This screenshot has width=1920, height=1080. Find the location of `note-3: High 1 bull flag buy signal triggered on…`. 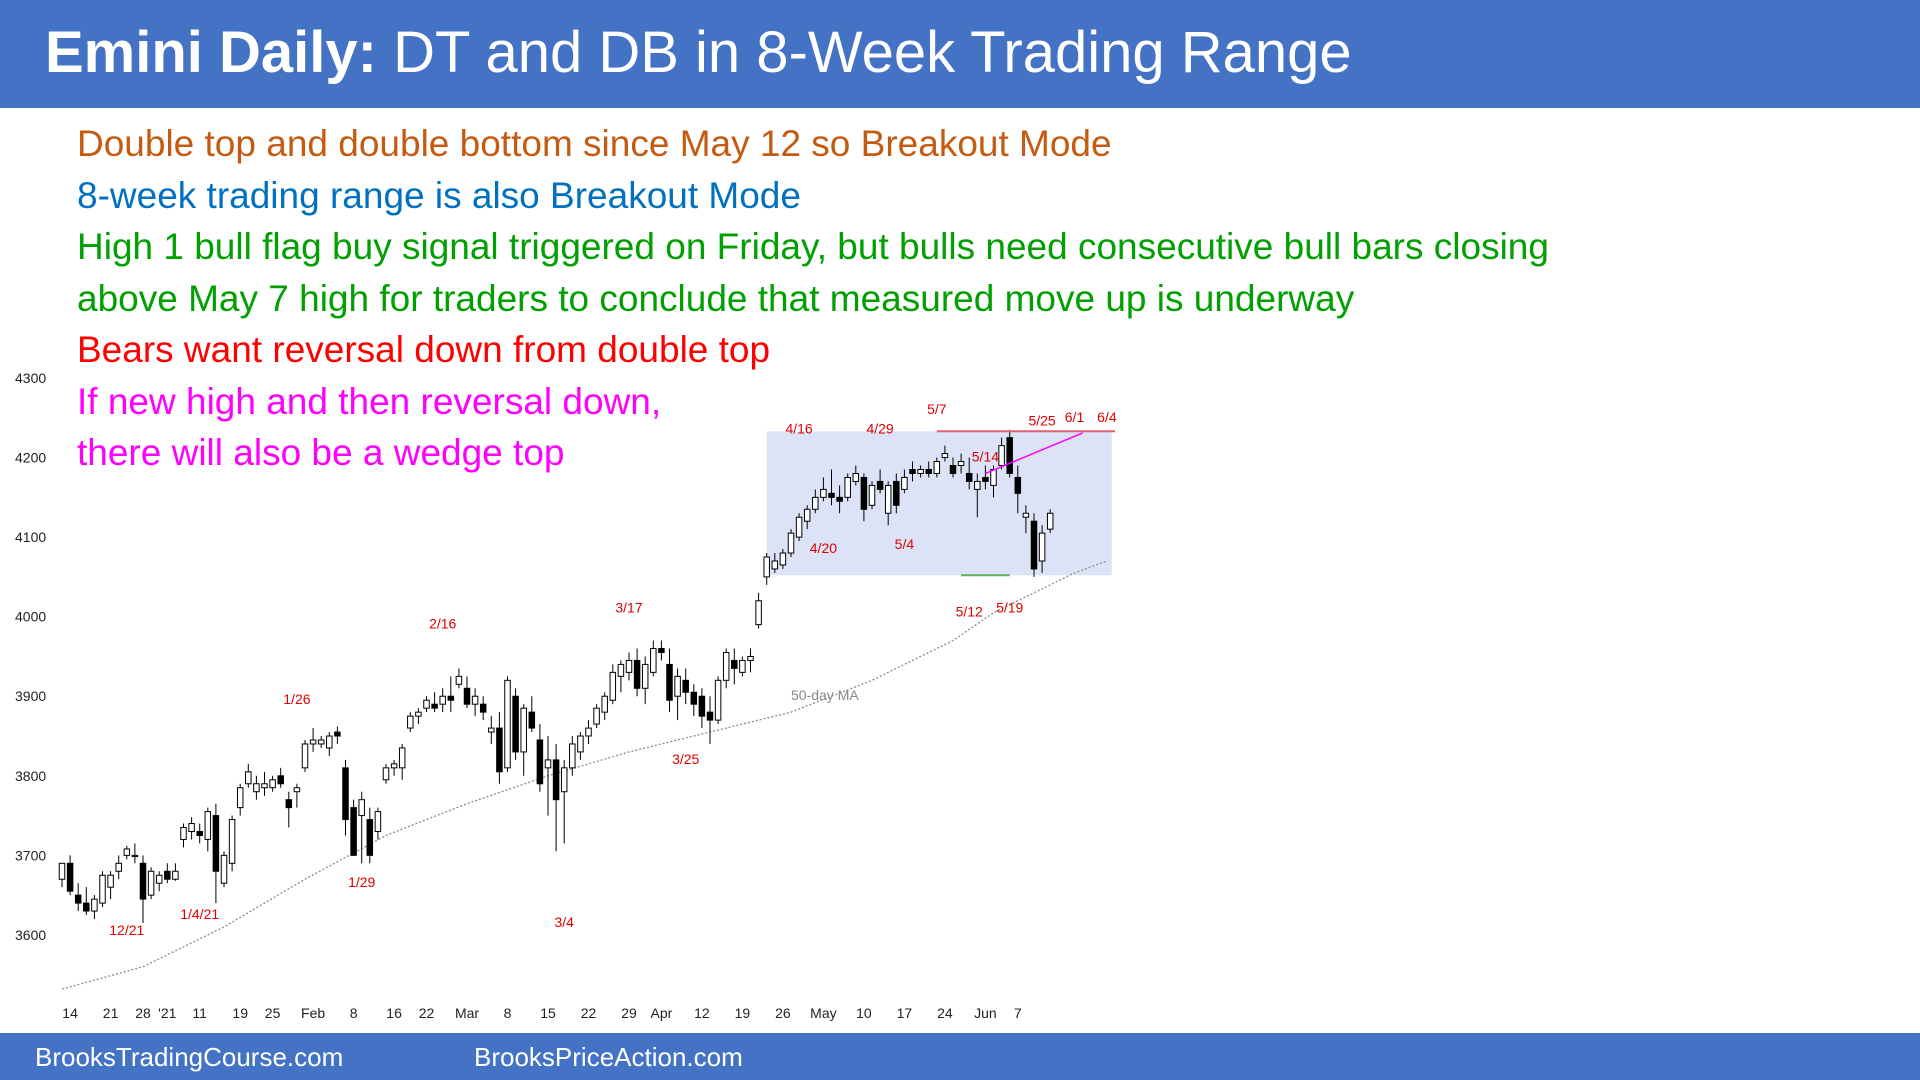

note-3: High 1 bull flag buy signal triggered on… is located at coordinates (813, 246).